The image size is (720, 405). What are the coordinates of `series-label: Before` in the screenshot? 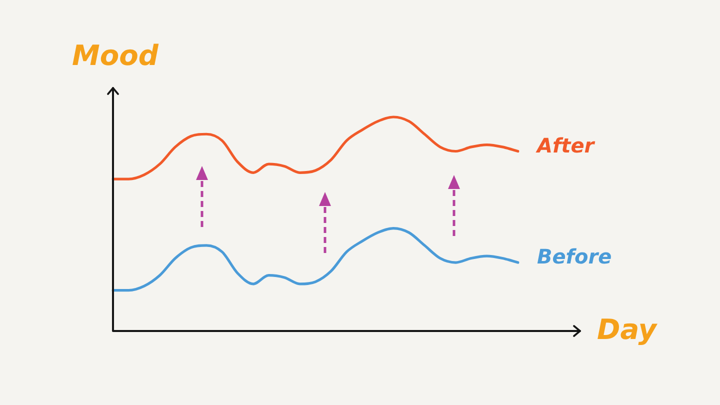 It's located at (574, 256).